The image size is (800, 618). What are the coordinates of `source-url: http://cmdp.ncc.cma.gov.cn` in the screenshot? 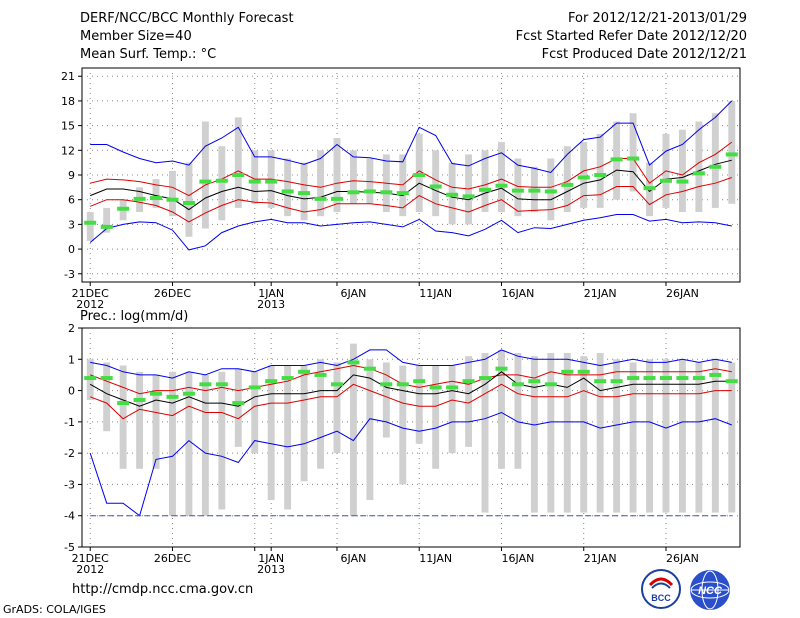 It's located at (163, 589).